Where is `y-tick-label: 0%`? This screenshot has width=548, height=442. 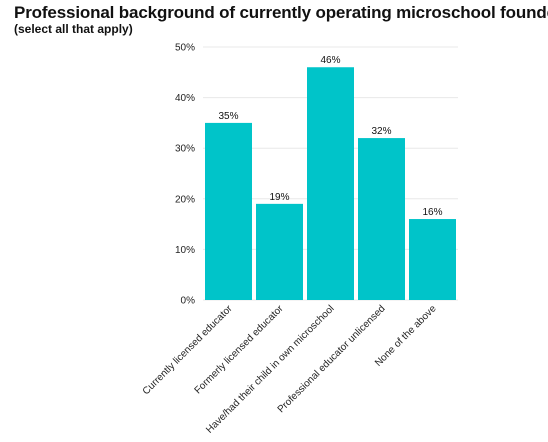
y-tick-label: 0% is located at coordinates (188, 301).